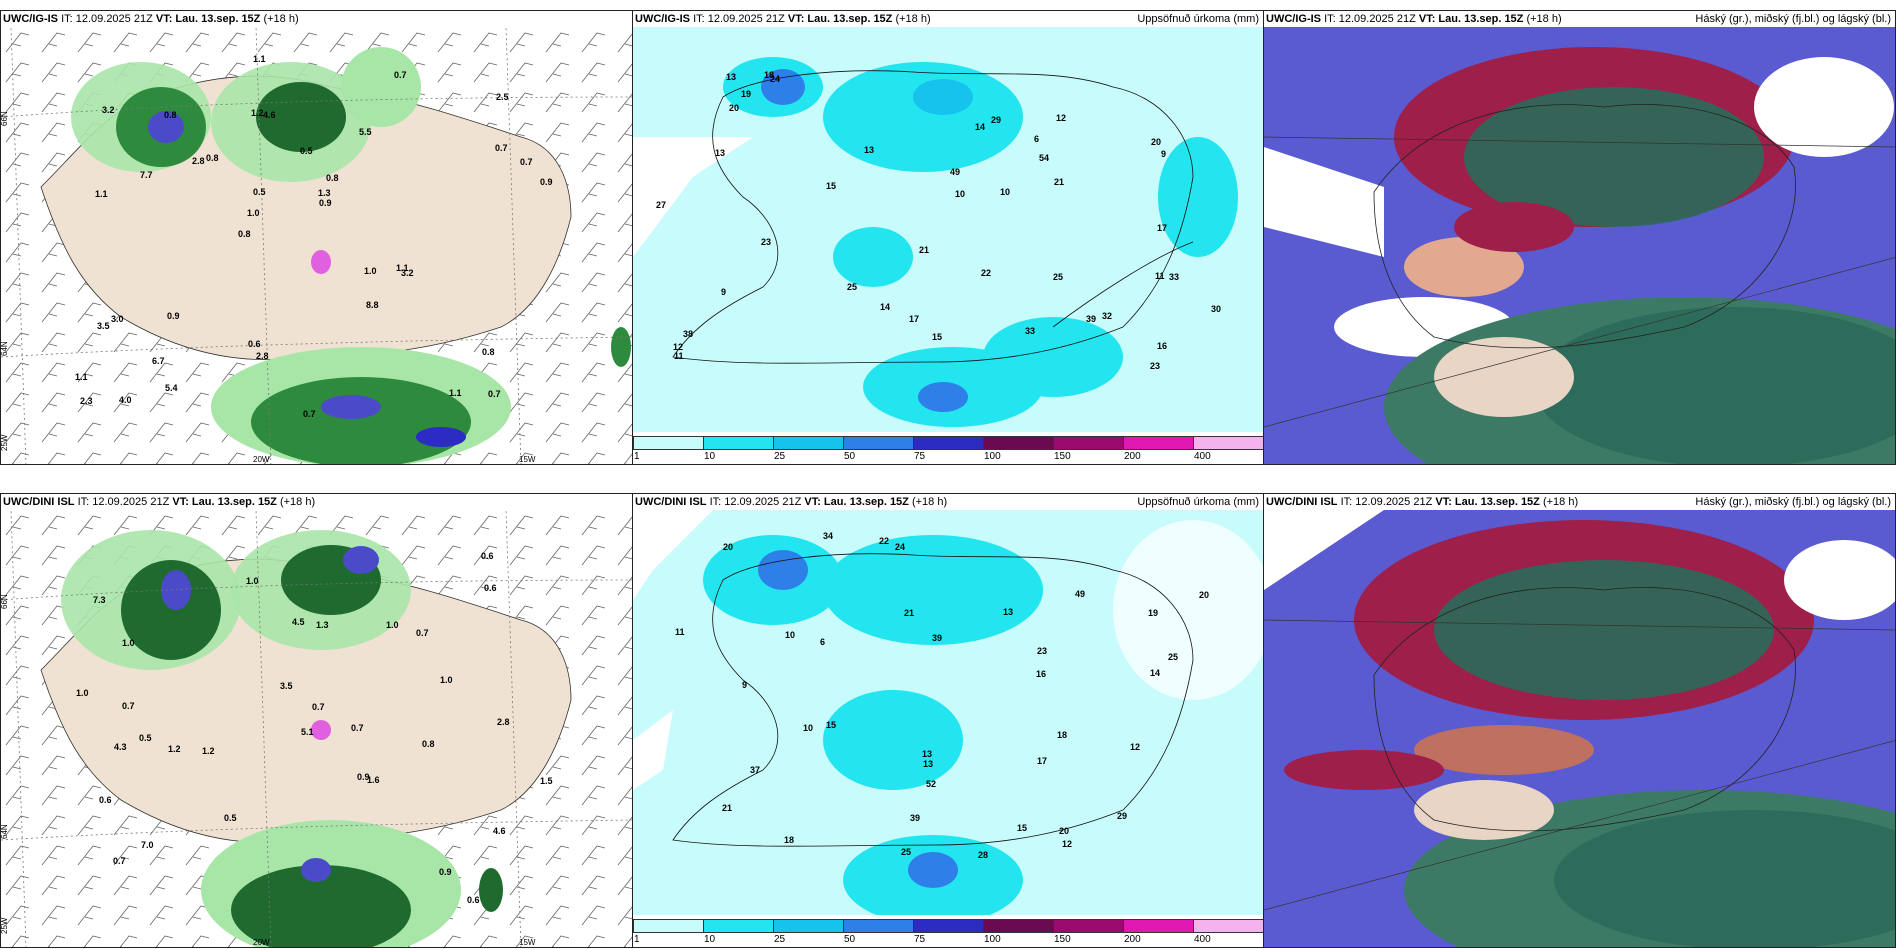 The width and height of the screenshot is (1900, 950). What do you see at coordinates (728, 547) in the screenshot?
I see `map-value-label: 20` at bounding box center [728, 547].